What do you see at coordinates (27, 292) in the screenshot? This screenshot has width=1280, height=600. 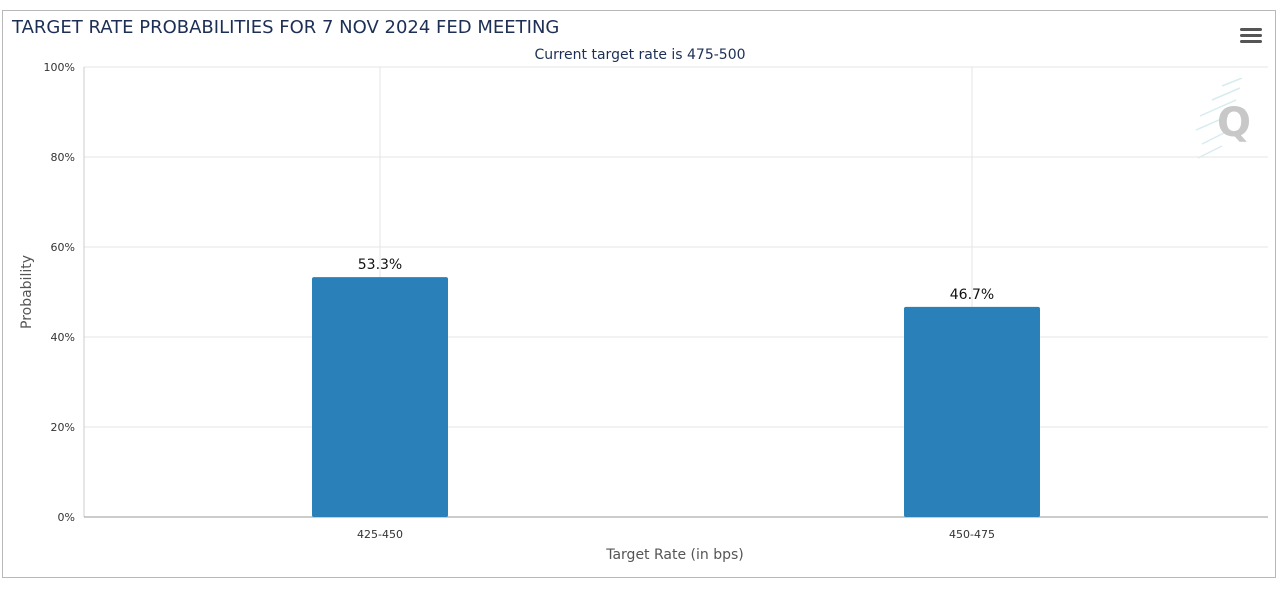 I see `y-axis-title: Probability` at bounding box center [27, 292].